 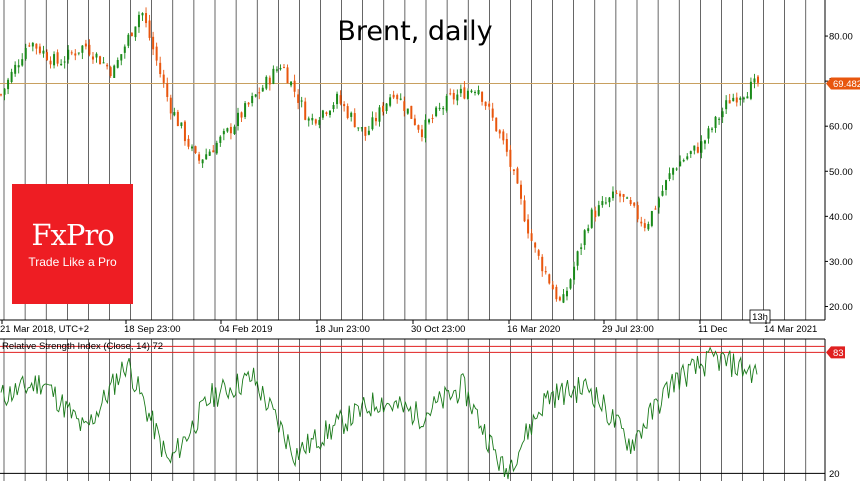 I want to click on current-price-tag: 69.482, so click(x=843, y=83).